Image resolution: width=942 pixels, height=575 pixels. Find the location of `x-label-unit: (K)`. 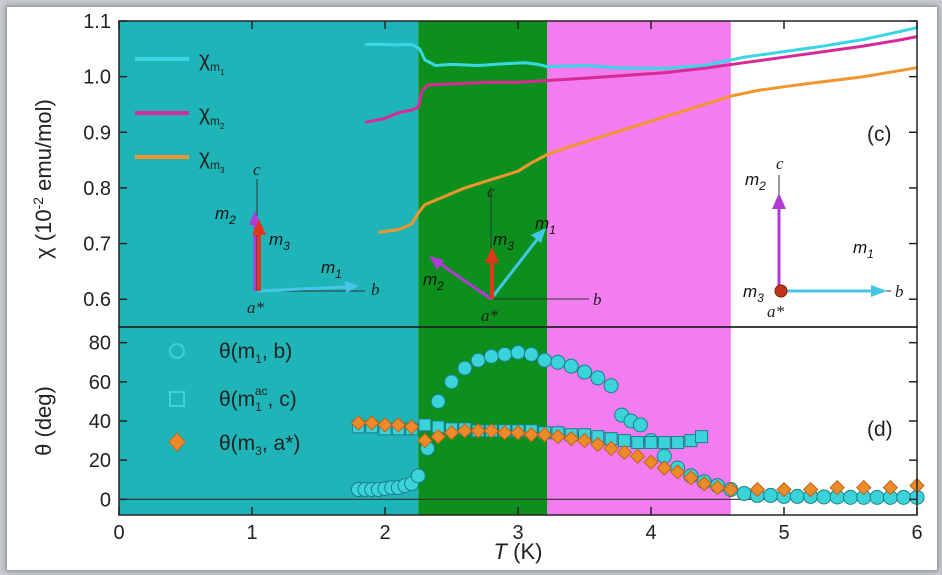

x-label-unit: (K) is located at coordinates (524, 551).